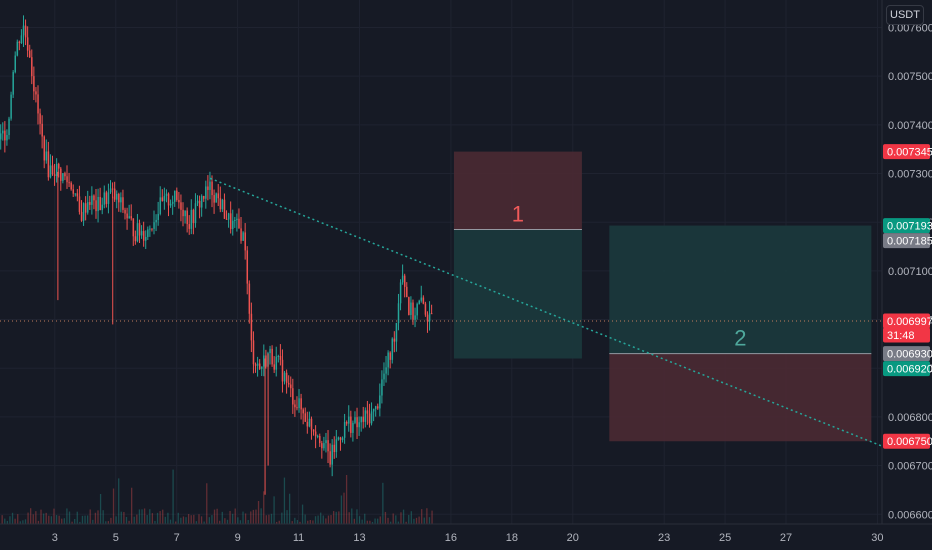 This screenshot has width=932, height=550. What do you see at coordinates (910, 28) in the screenshot?
I see `price-tick-label: 0.007600` at bounding box center [910, 28].